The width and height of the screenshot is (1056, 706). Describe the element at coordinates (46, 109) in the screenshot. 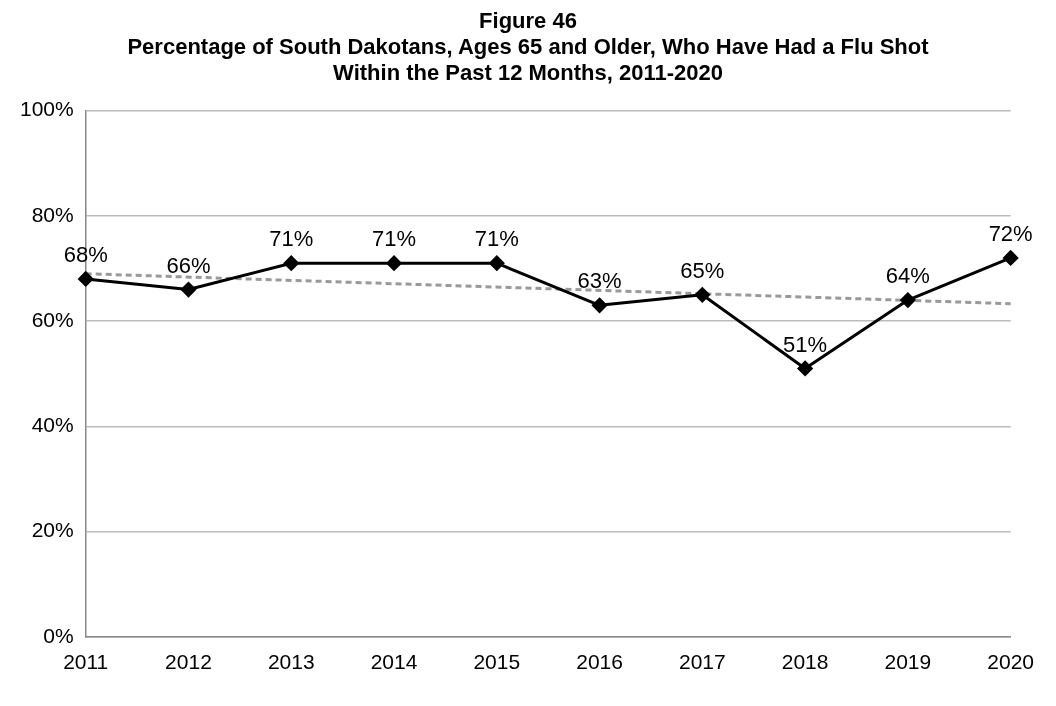

I see `y-tick-label: 100%` at that location.